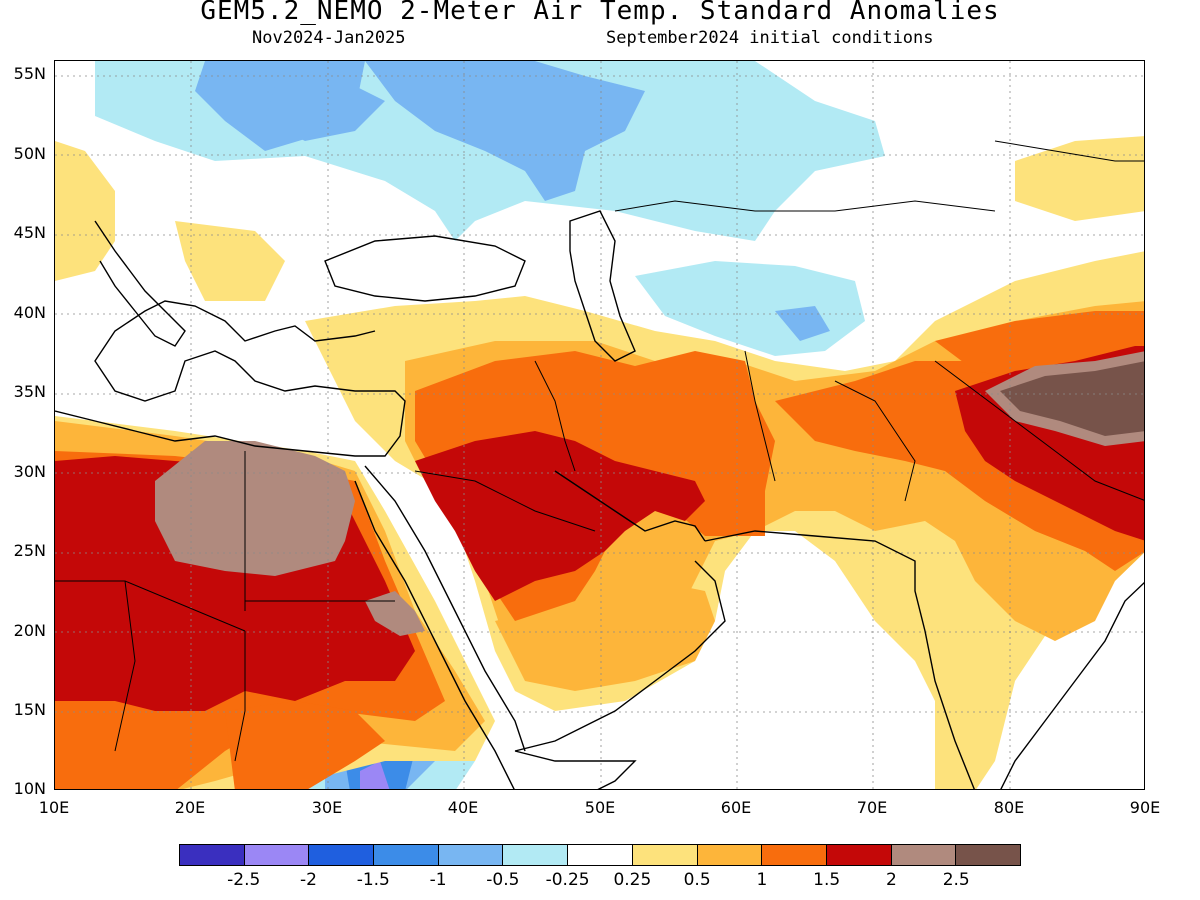 This screenshot has width=1200, height=900. I want to click on forecast-period: Nov2024-Jan2025, so click(329, 38).